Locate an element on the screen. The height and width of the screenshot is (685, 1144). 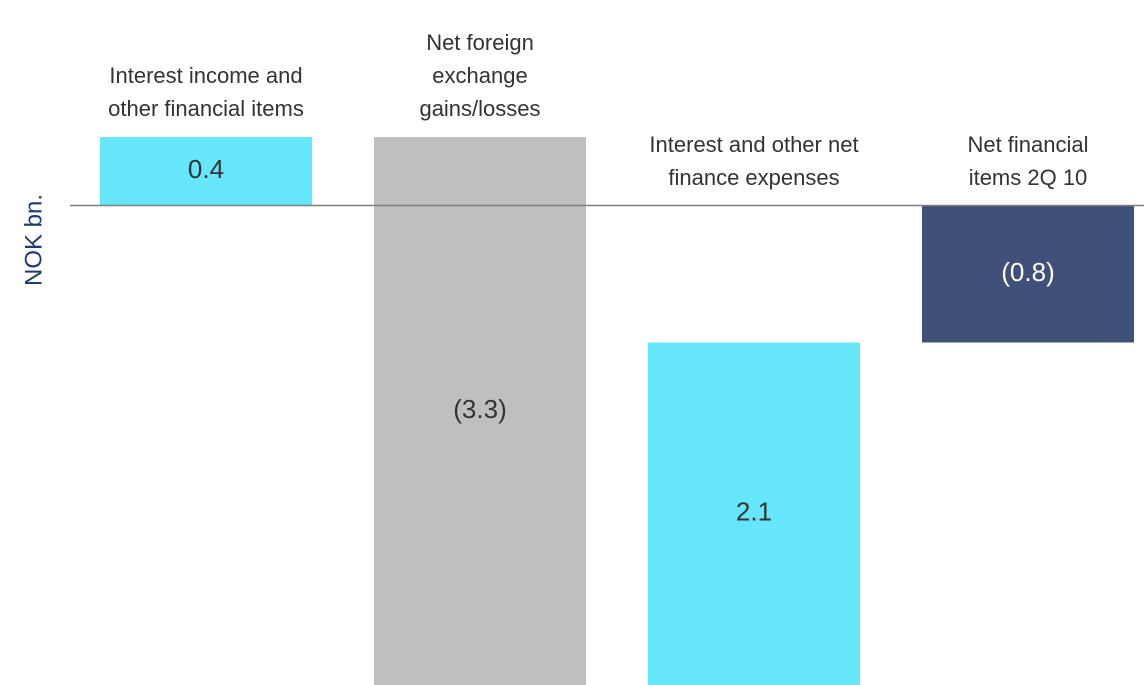
value-label: (3.3) is located at coordinates (479, 409).